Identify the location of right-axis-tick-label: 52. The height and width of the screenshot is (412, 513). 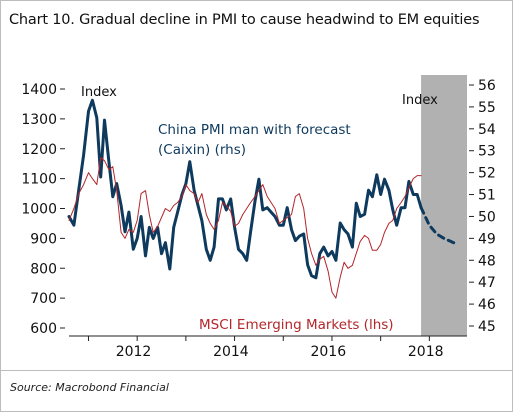
(487, 174).